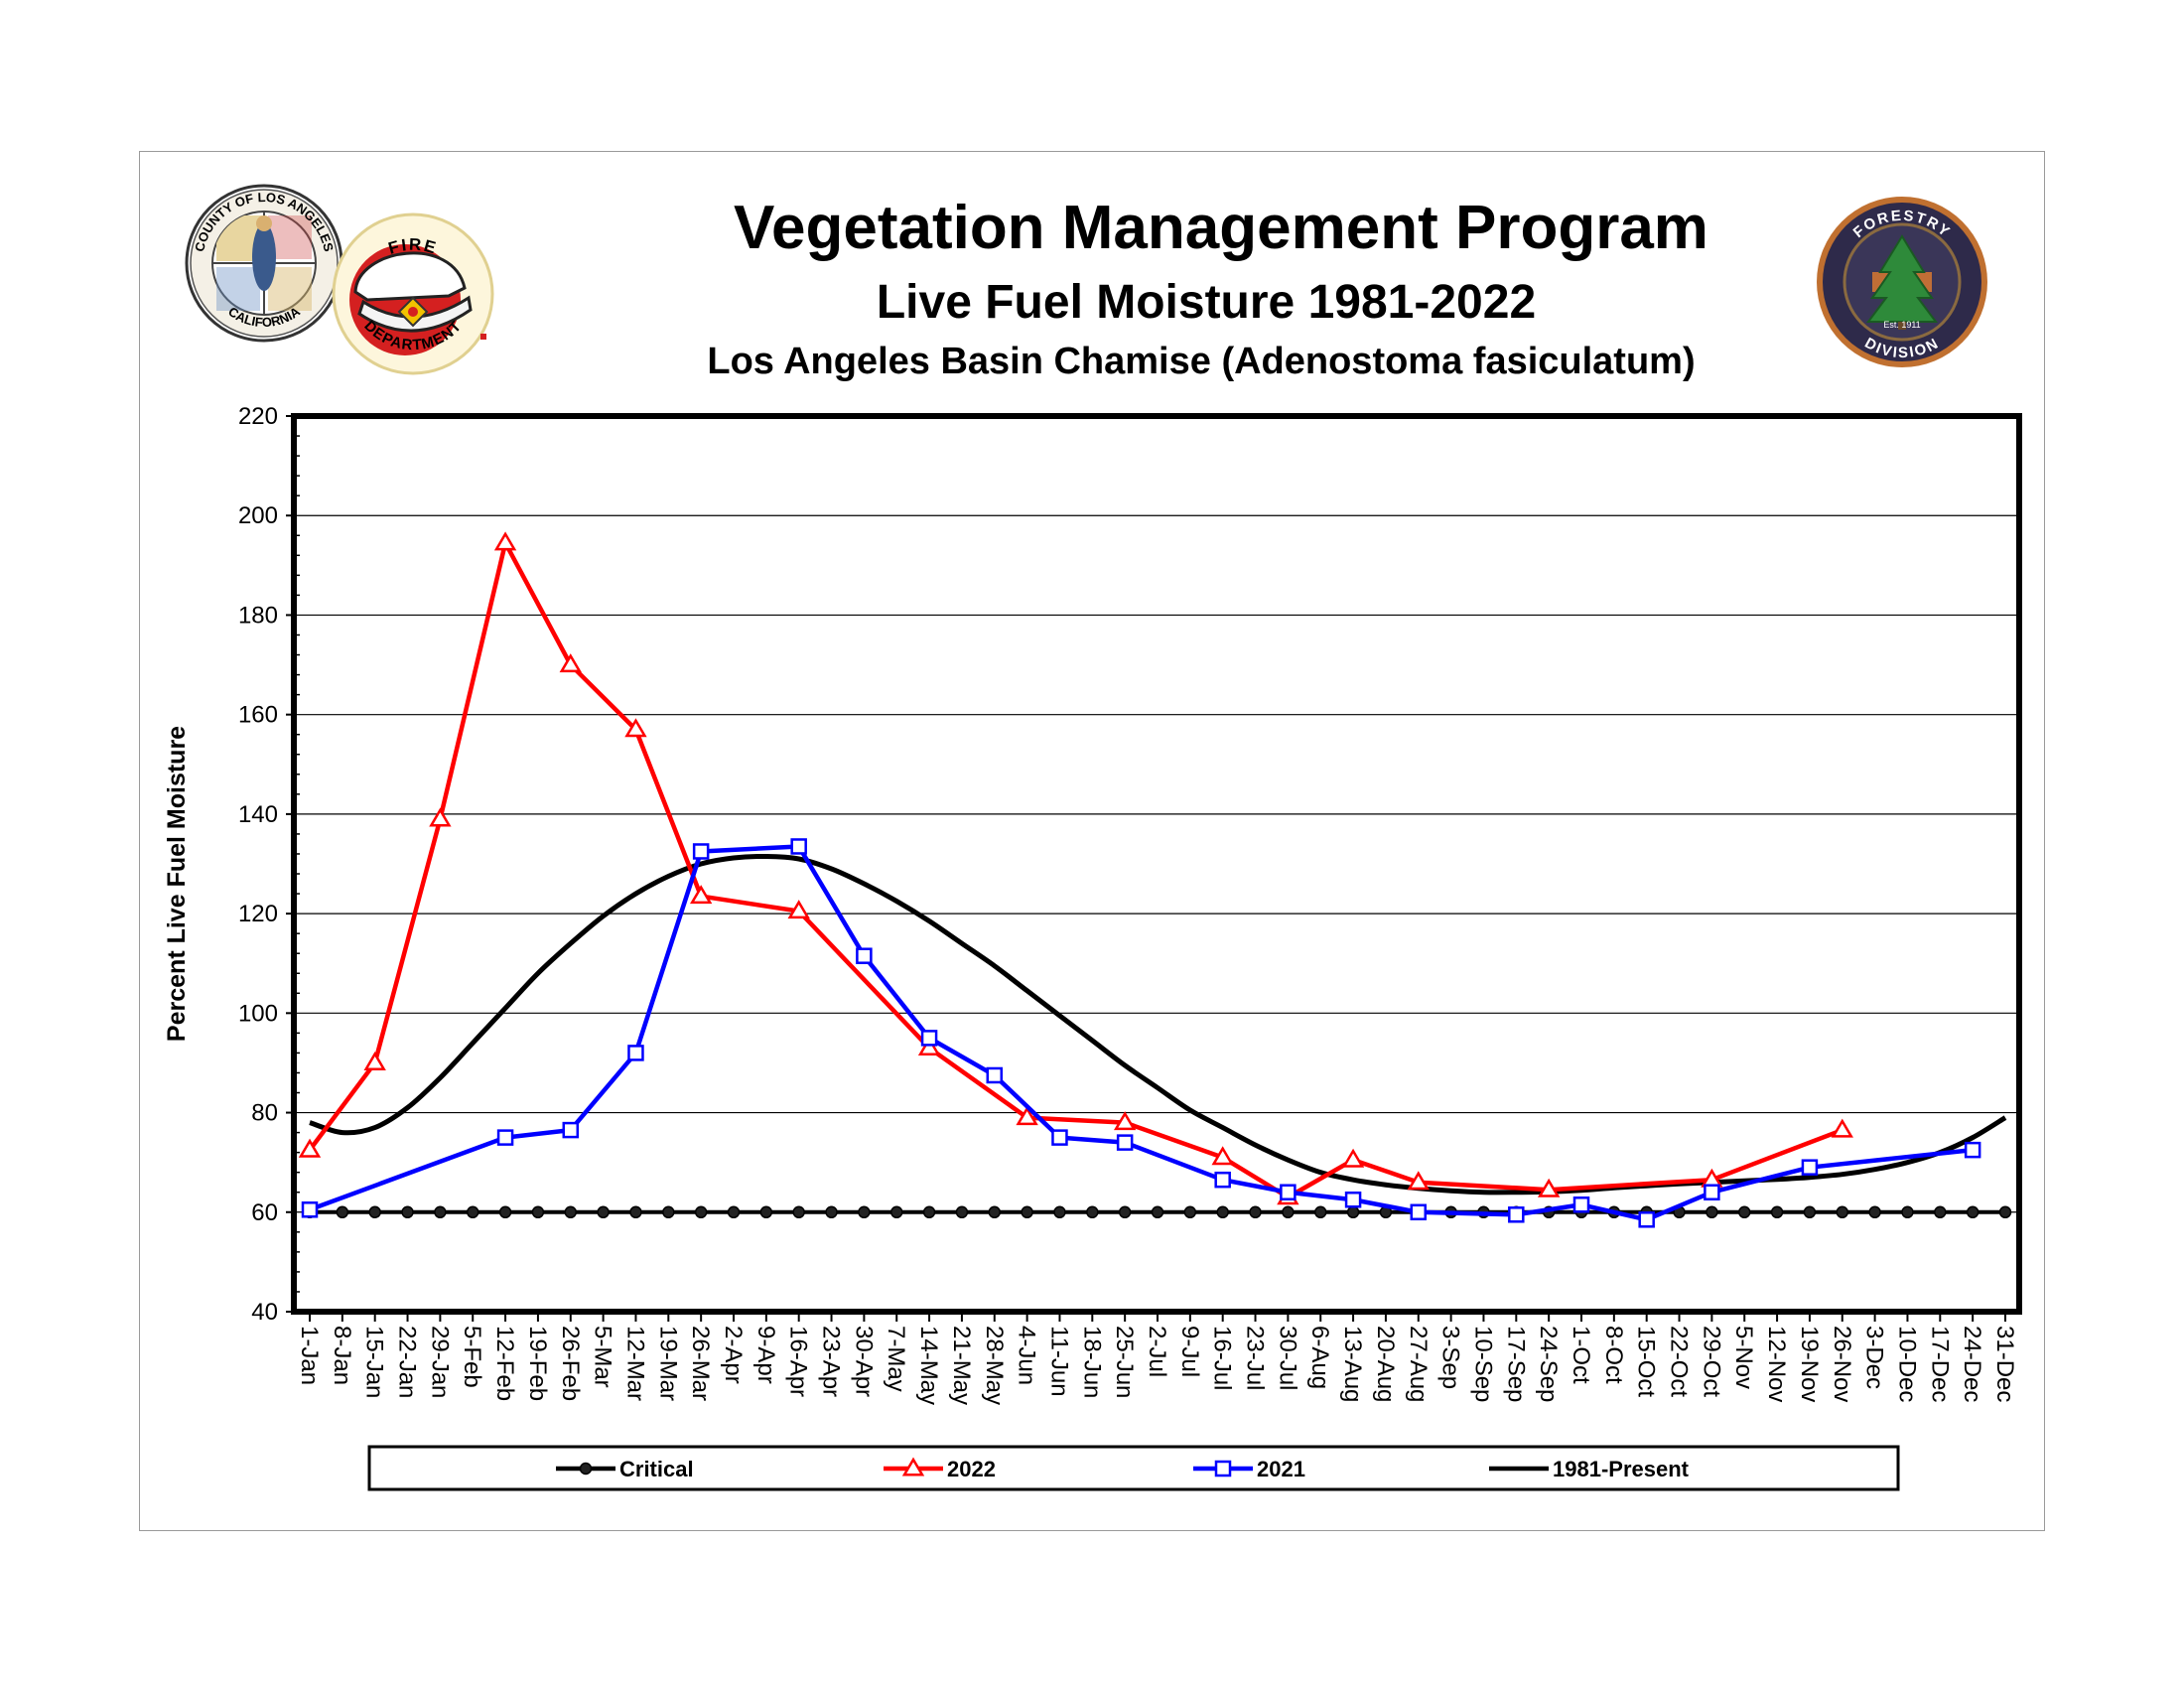  Describe the element at coordinates (700, 1363) in the screenshot. I see `x-tick-label: 26-Mar` at that location.